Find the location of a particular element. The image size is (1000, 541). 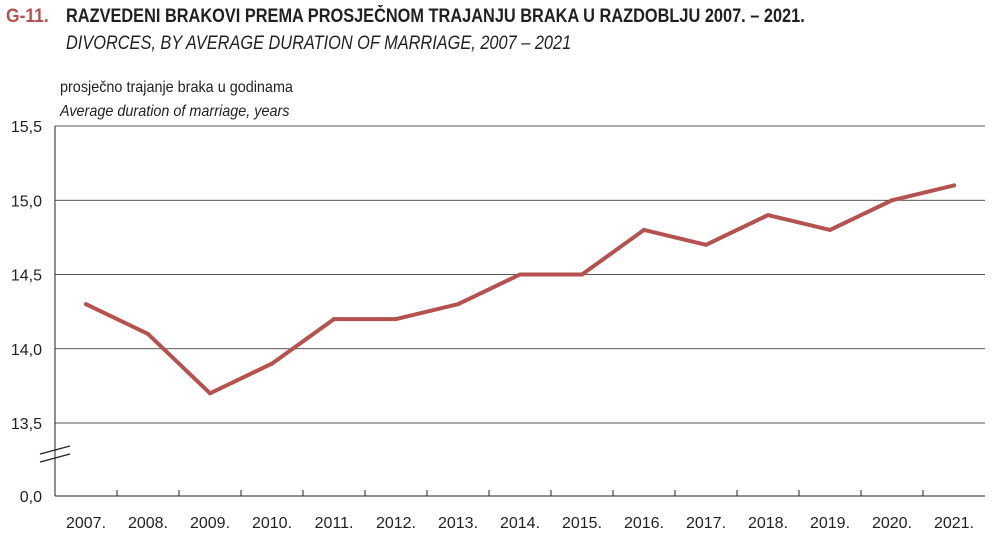

y-tick-label: 13,5 is located at coordinates (26, 424).